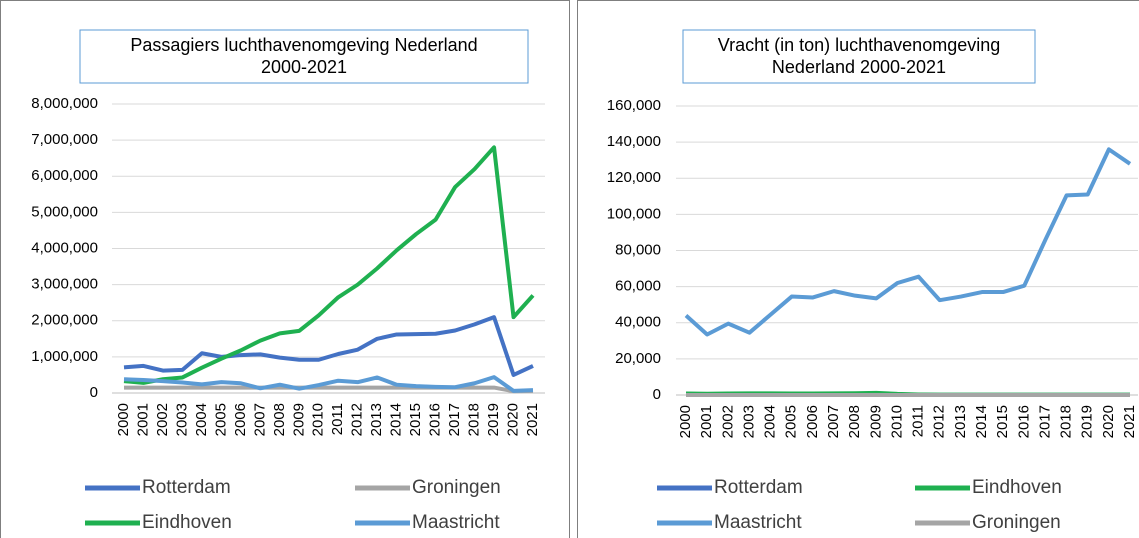 Image resolution: width=1139 pixels, height=538 pixels. Describe the element at coordinates (634, 105) in the screenshot. I see `y-tick-label: 160,000` at that location.